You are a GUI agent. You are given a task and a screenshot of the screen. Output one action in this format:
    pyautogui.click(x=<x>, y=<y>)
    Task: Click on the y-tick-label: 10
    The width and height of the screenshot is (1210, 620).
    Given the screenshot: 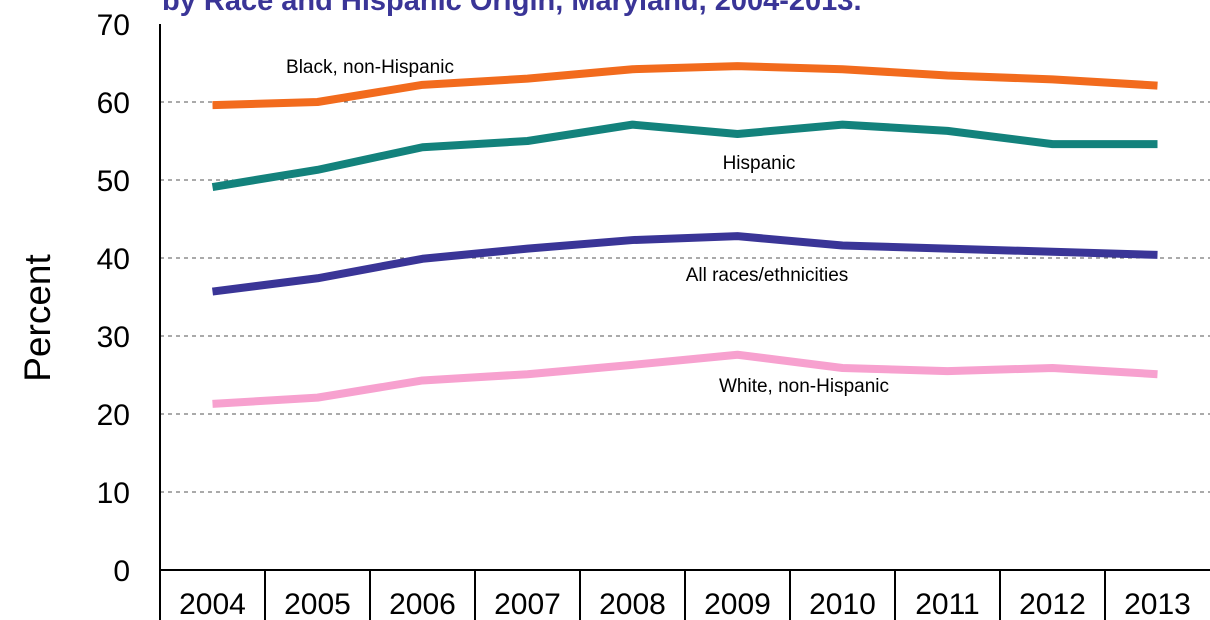 What is the action you would take?
    pyautogui.click(x=113, y=493)
    